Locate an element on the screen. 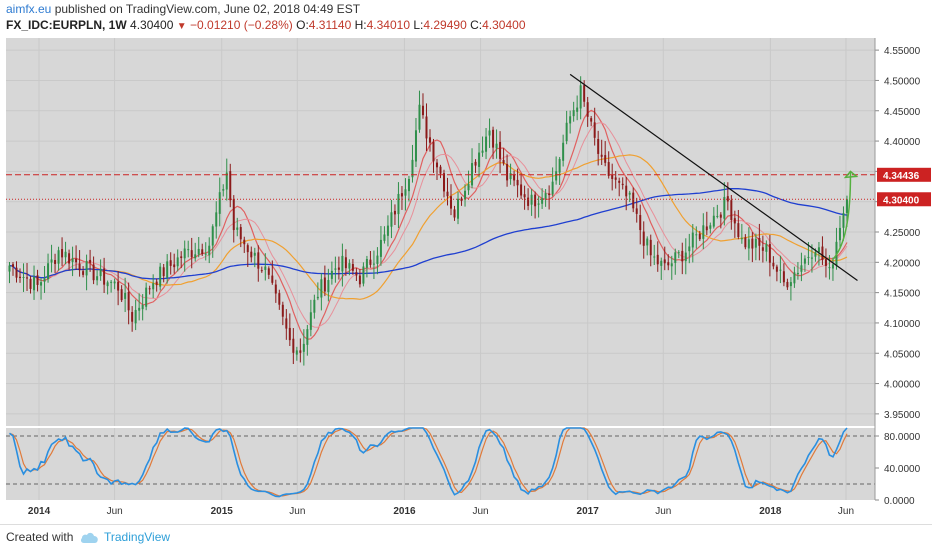  tradingview-cloud-icon is located at coordinates (89, 537).